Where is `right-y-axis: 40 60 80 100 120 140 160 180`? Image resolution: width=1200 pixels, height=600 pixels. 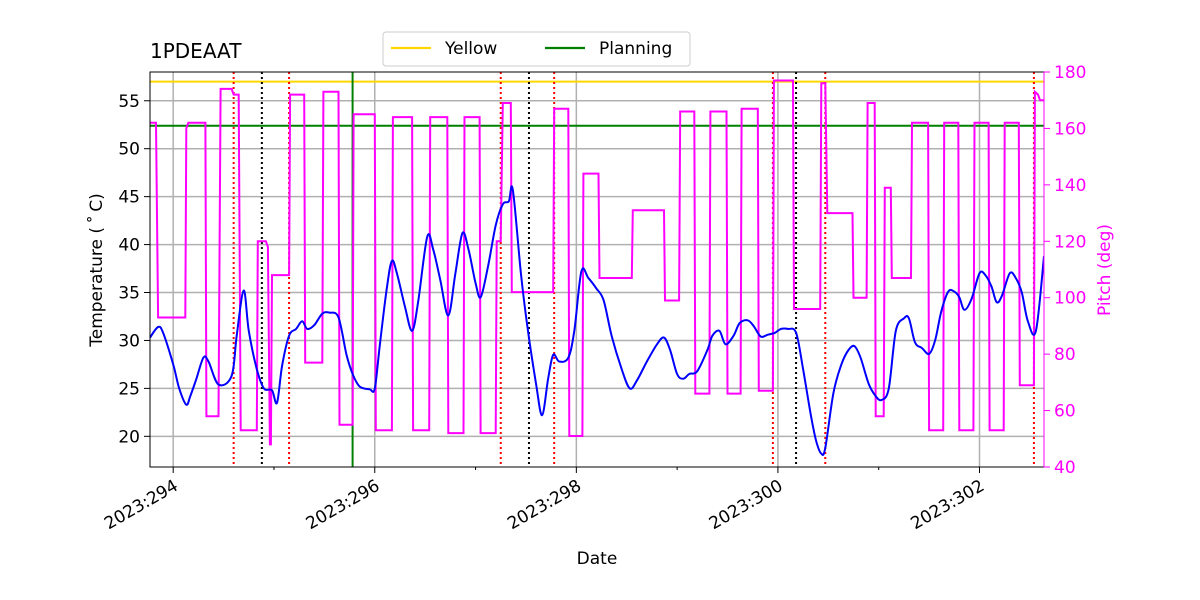 right-y-axis: 40 60 80 100 120 140 160 180 is located at coordinates (1065, 270).